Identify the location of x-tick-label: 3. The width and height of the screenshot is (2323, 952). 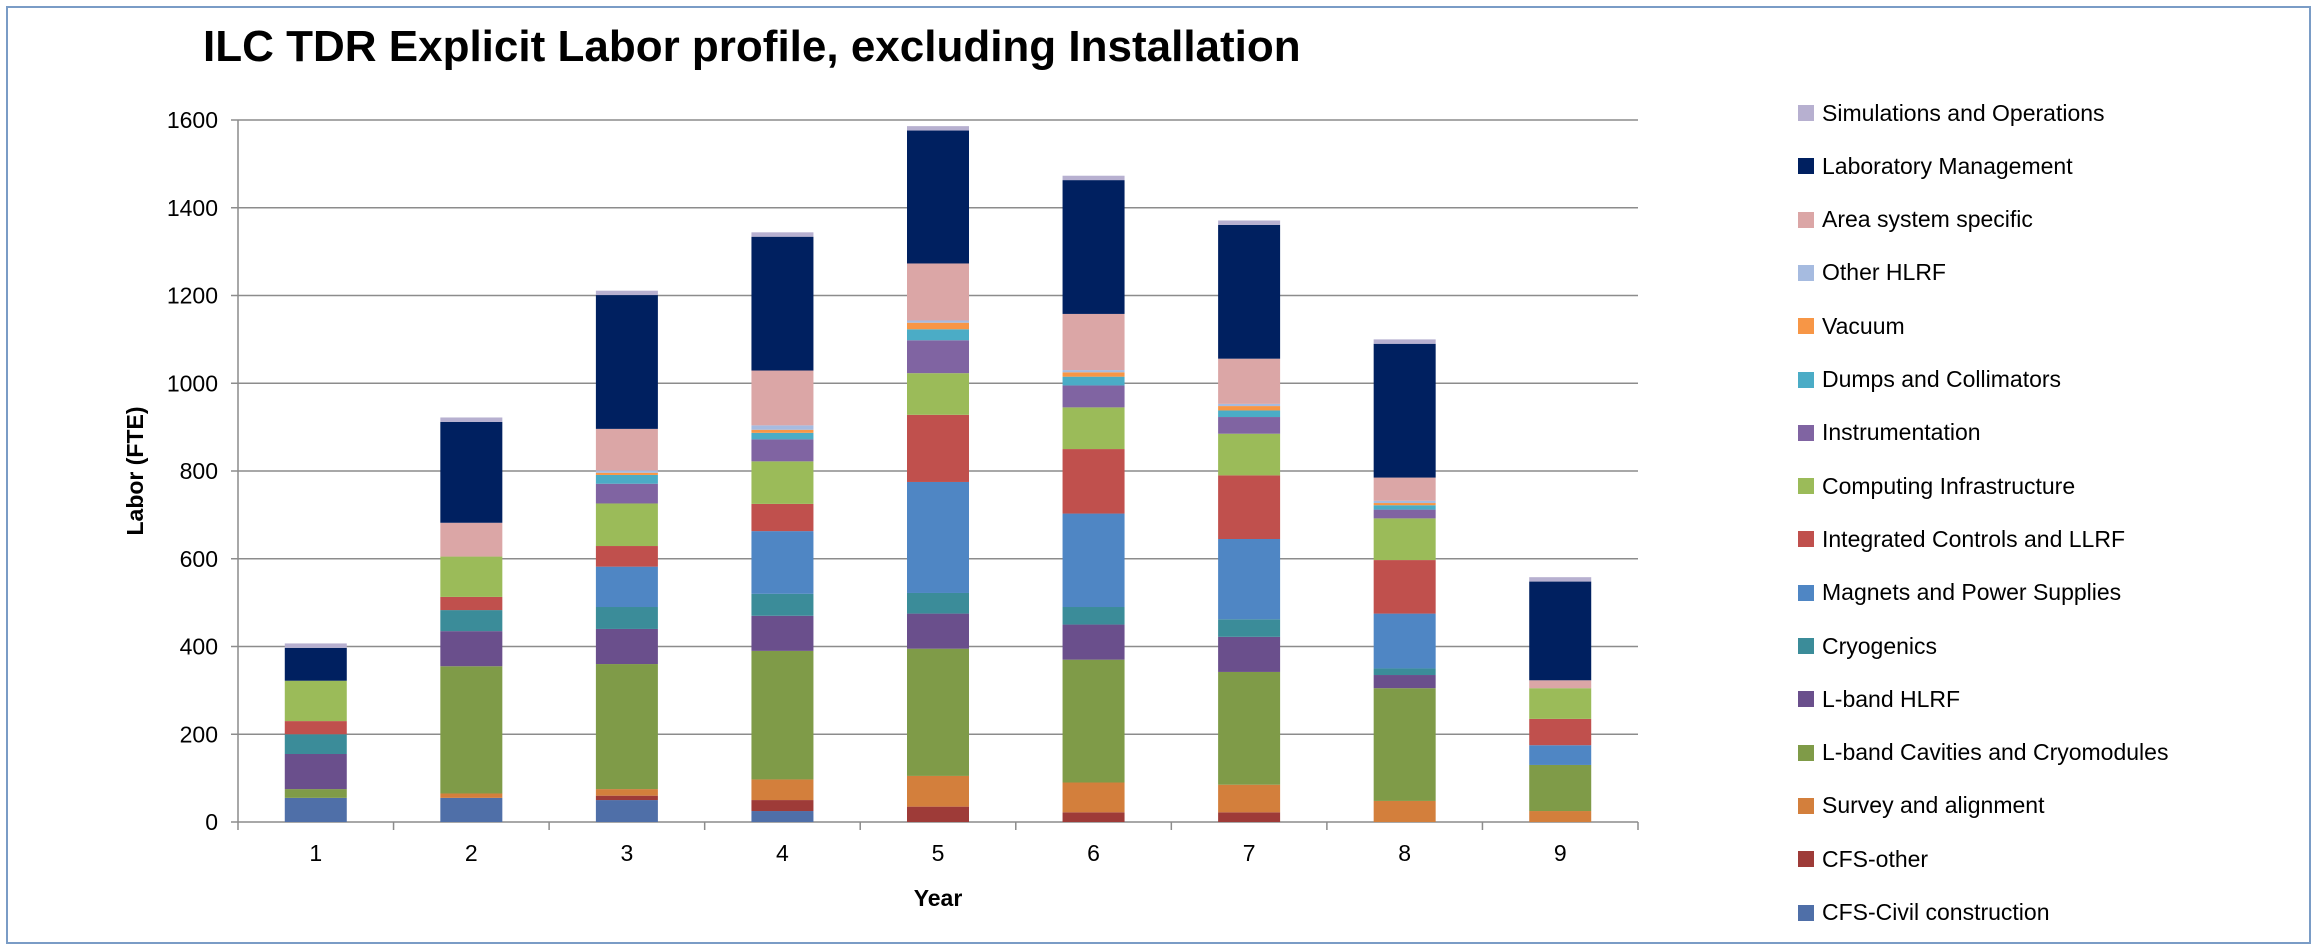
(626, 853).